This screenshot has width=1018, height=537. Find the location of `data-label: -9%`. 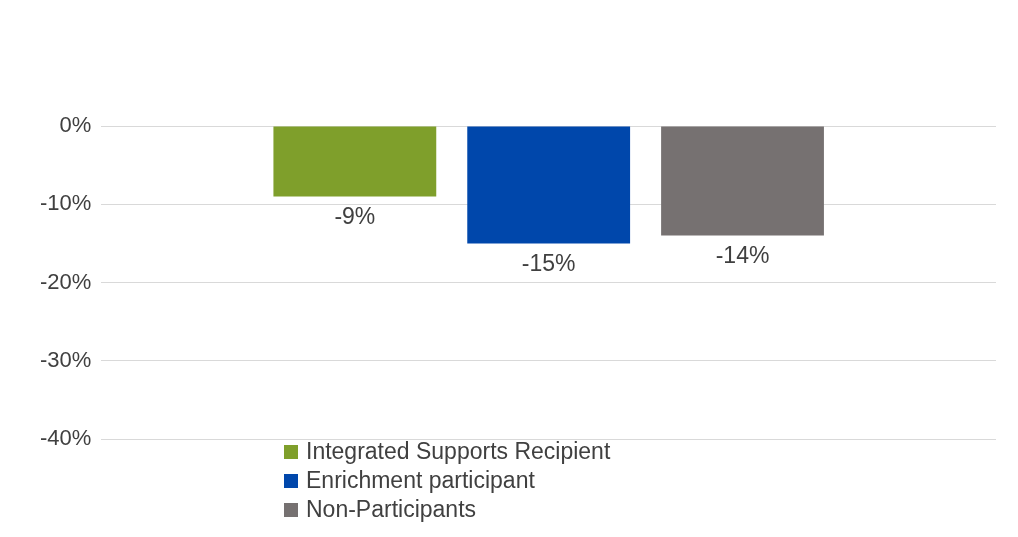

data-label: -9% is located at coordinates (355, 216).